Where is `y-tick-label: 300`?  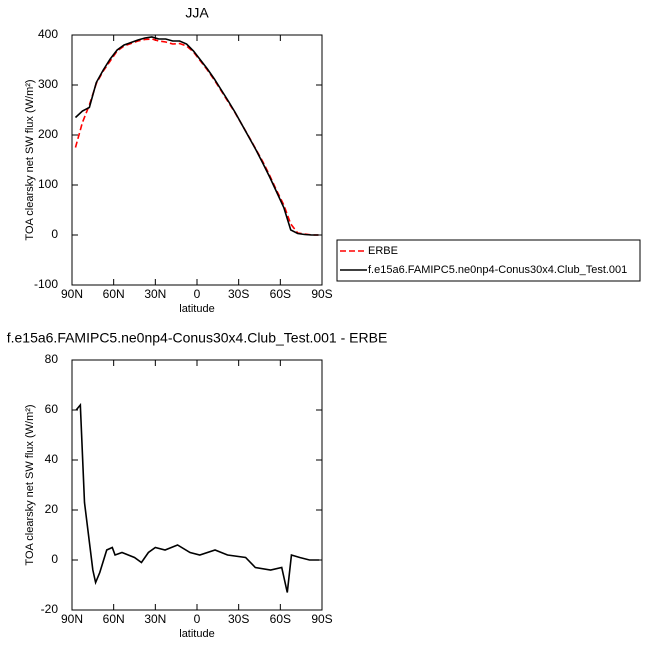
y-tick-label: 300 is located at coordinates (48, 84).